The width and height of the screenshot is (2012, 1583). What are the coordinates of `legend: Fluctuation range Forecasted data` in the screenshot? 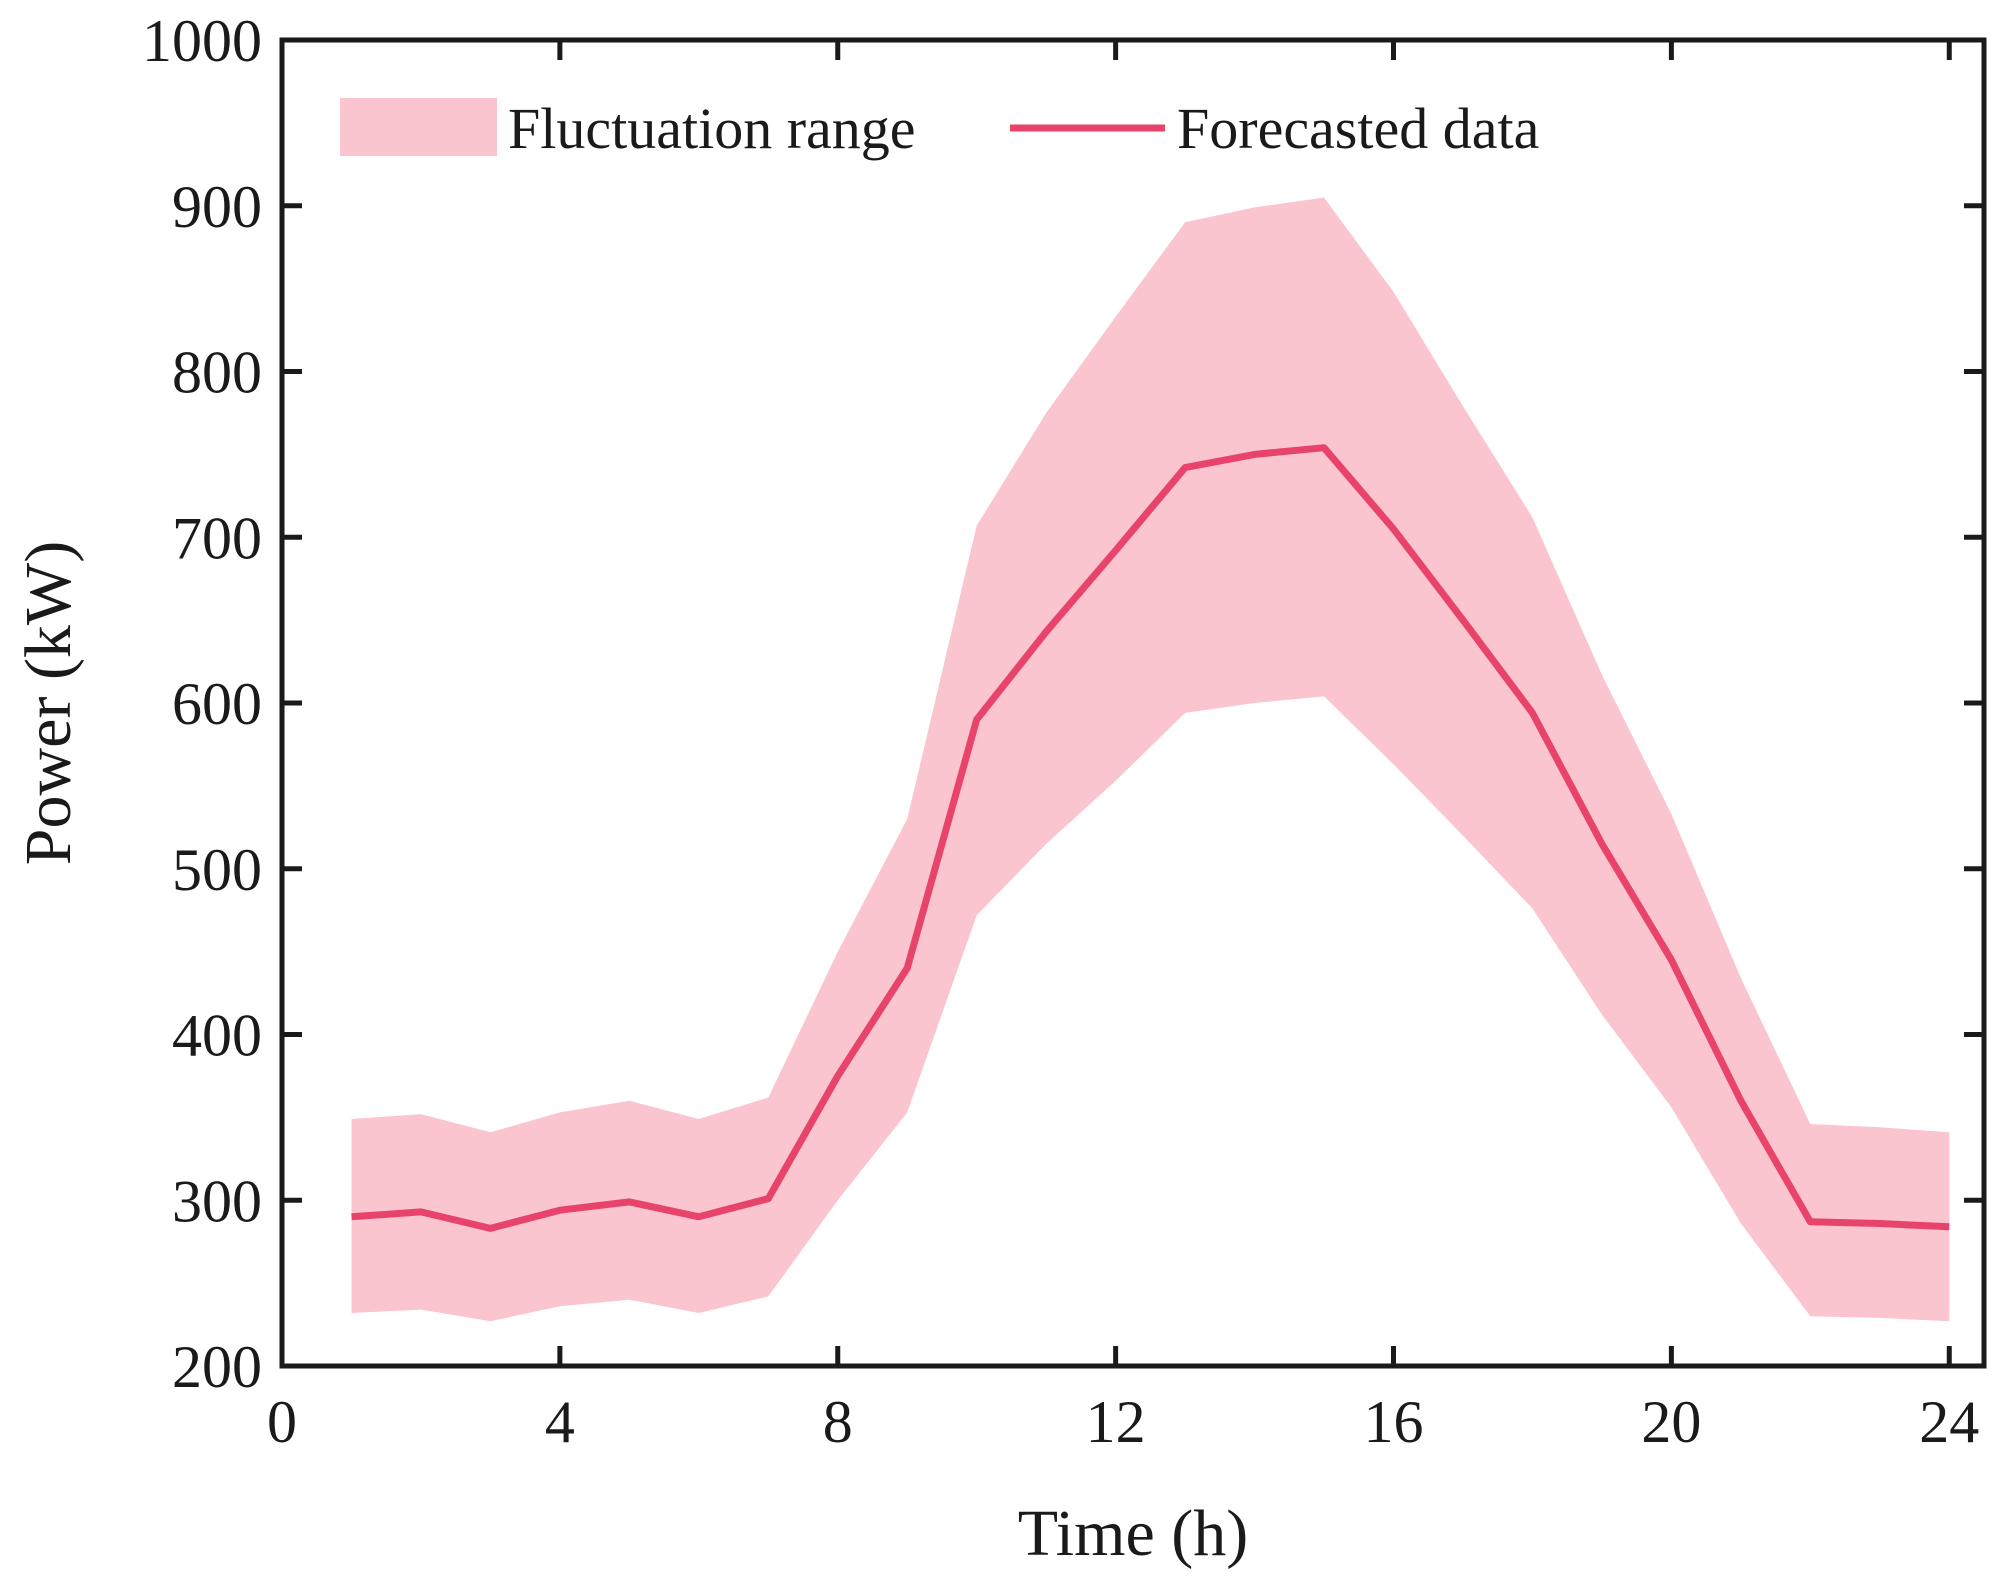 It's located at (939, 128).